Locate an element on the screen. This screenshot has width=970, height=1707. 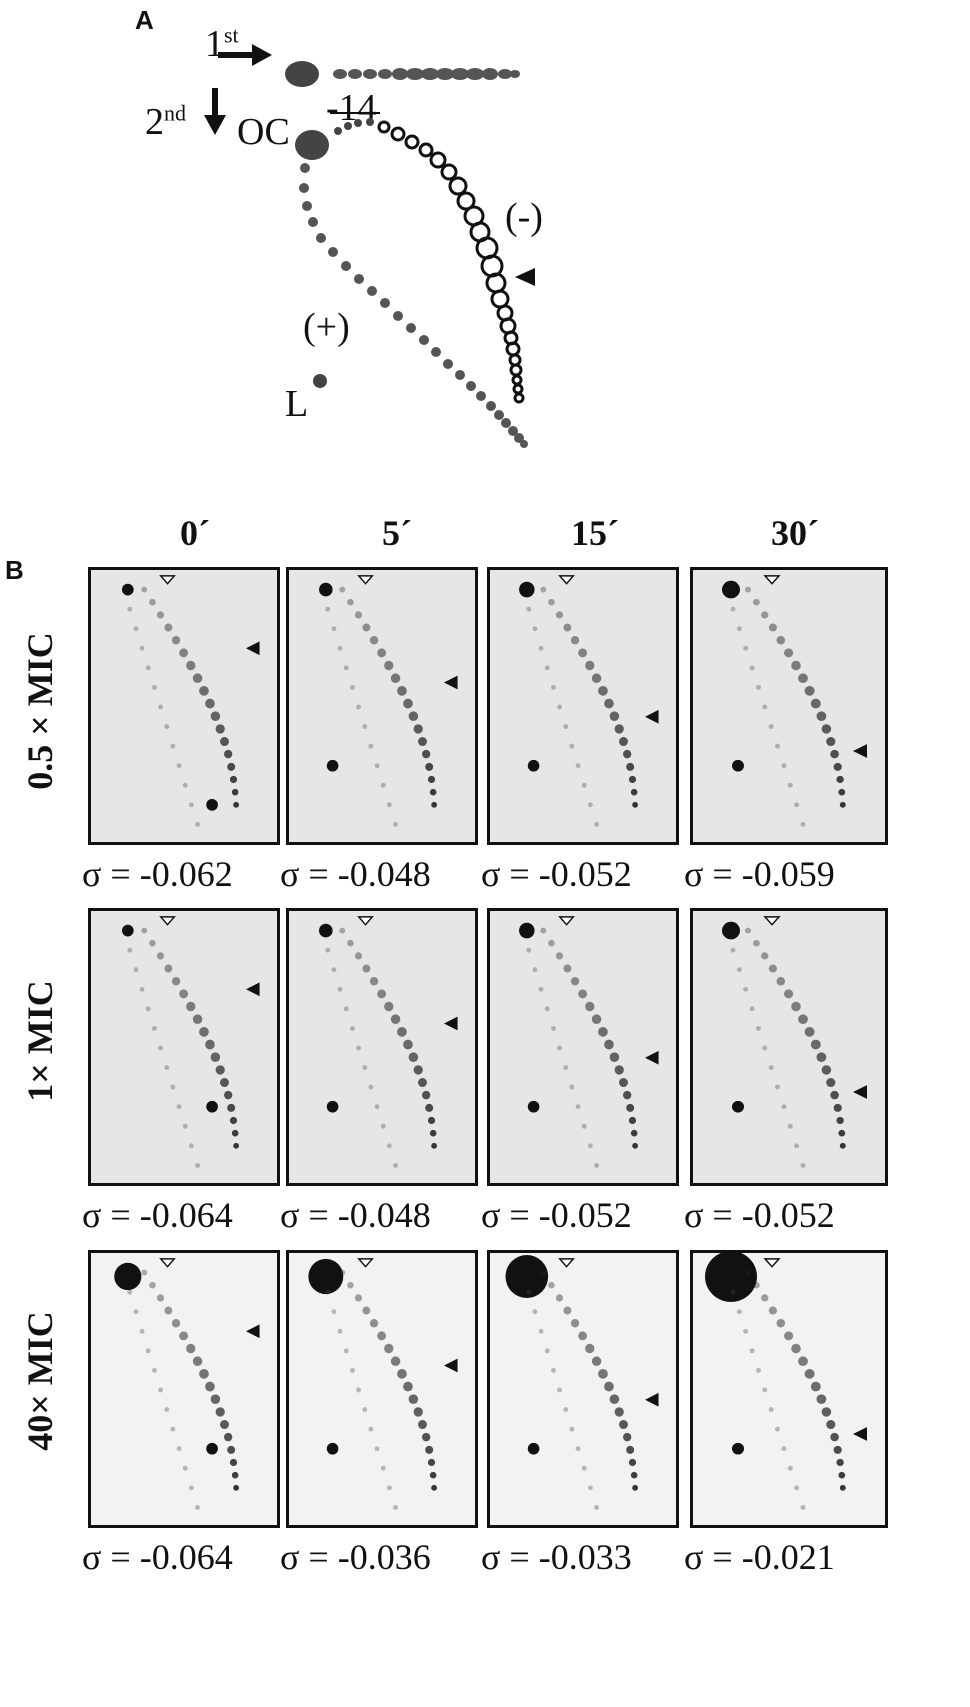
oc-spot is located at coordinates (312, 145).